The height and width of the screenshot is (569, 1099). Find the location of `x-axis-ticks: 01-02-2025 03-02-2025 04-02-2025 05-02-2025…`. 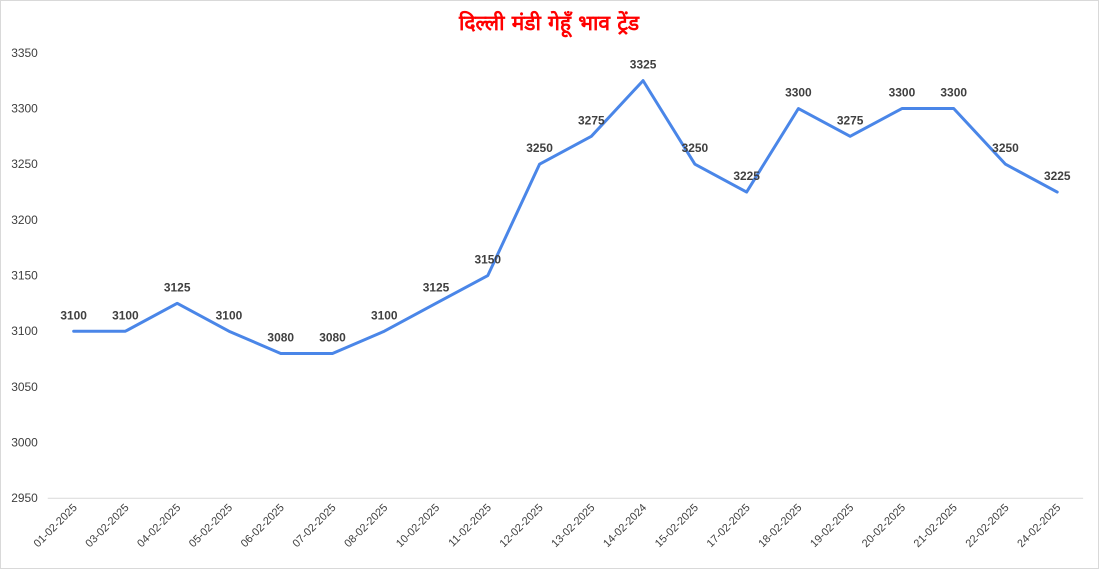

x-axis-ticks: 01-02-2025 03-02-2025 04-02-2025 05-02-2025… is located at coordinates (548, 526).